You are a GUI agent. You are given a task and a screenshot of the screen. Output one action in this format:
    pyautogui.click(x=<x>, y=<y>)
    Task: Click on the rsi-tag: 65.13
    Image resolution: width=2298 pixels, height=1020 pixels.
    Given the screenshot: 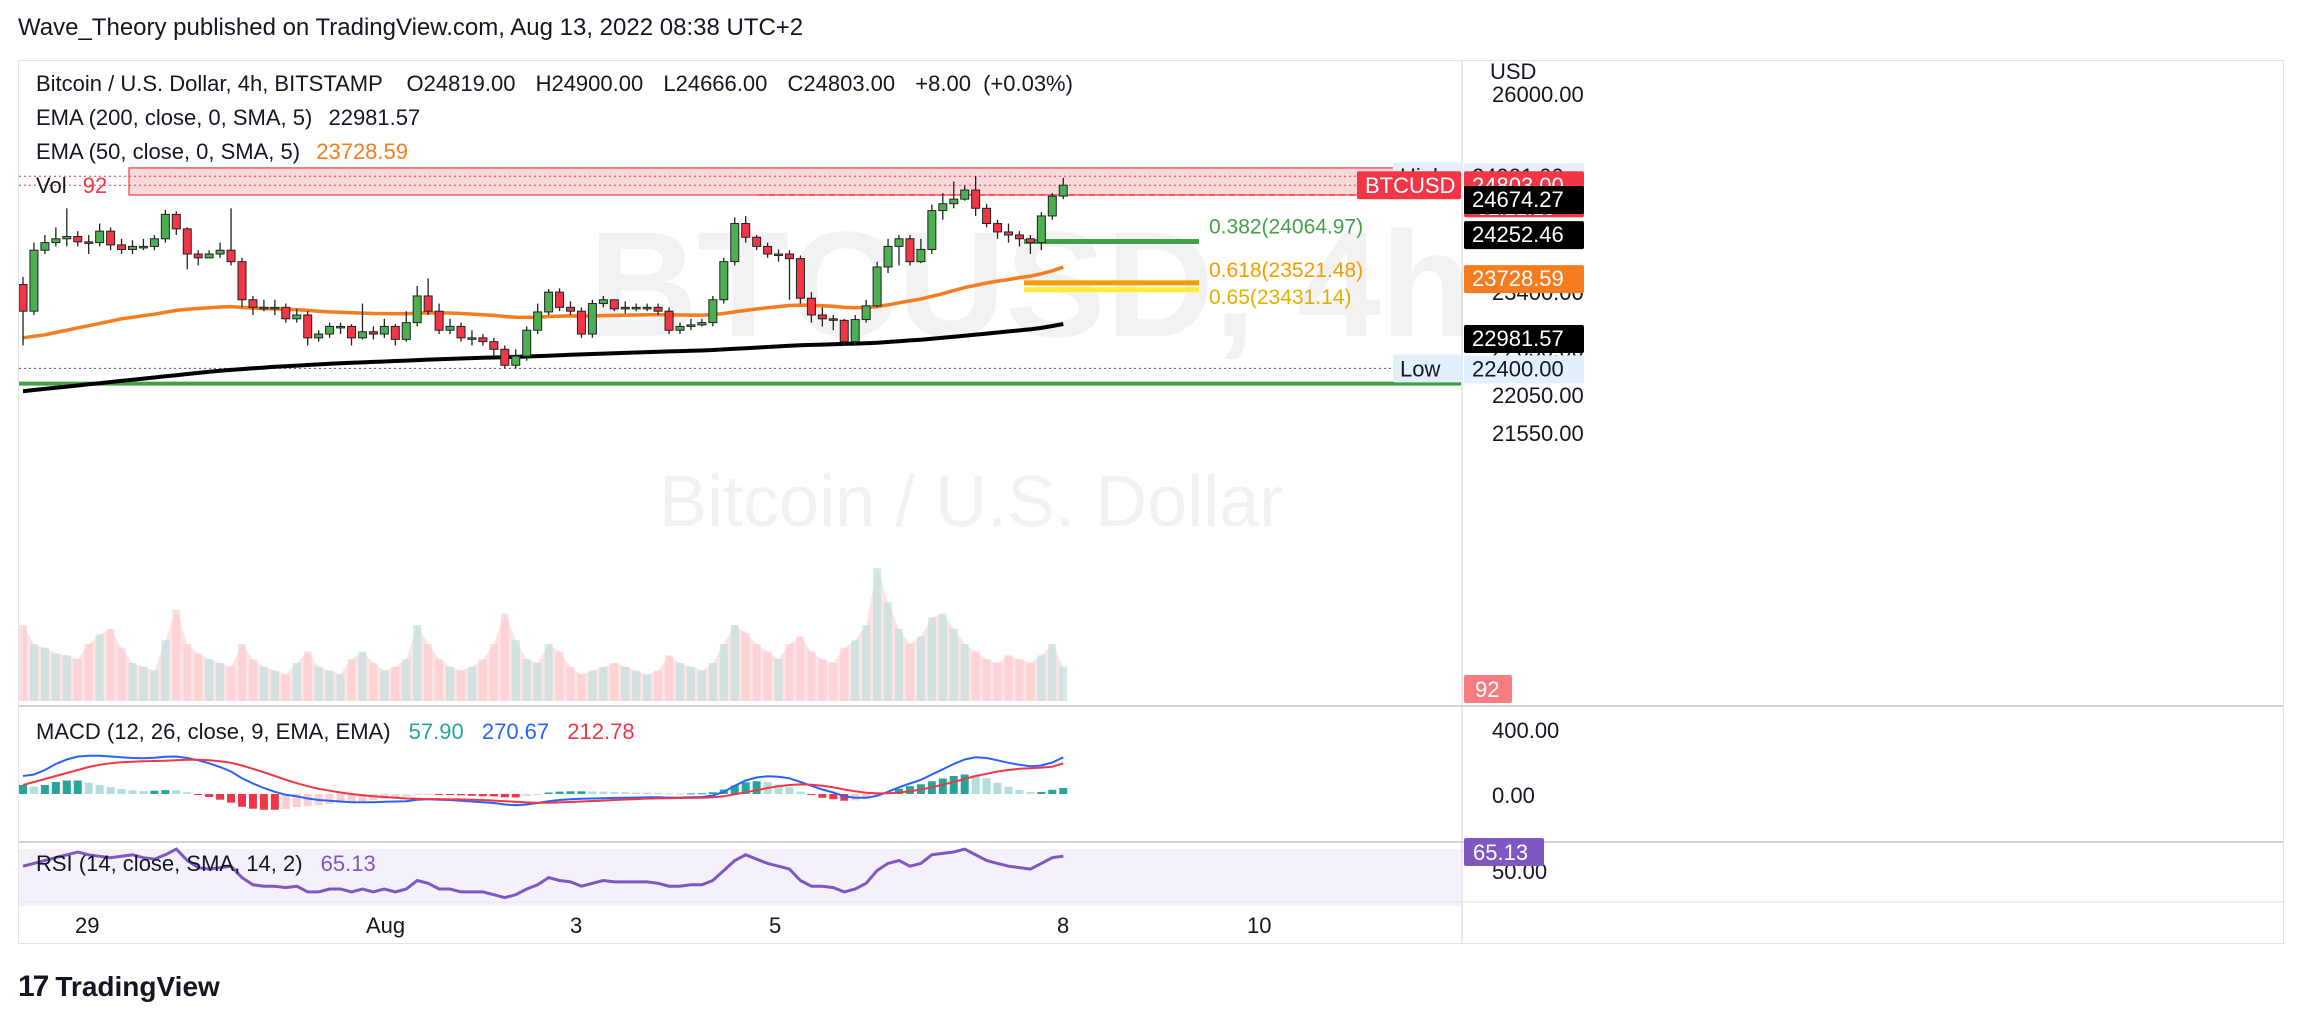 What is the action you would take?
    pyautogui.click(x=1500, y=852)
    